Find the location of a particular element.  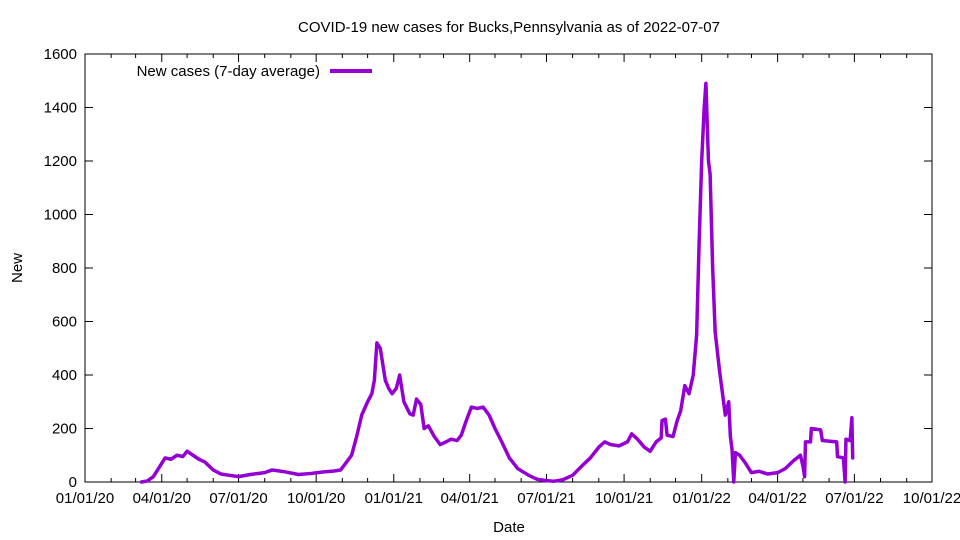

x-axis-label: Date is located at coordinates (509, 527).